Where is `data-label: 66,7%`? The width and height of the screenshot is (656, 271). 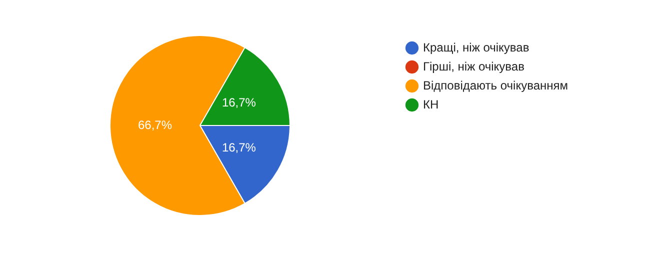
data-label: 66,7% is located at coordinates (155, 125).